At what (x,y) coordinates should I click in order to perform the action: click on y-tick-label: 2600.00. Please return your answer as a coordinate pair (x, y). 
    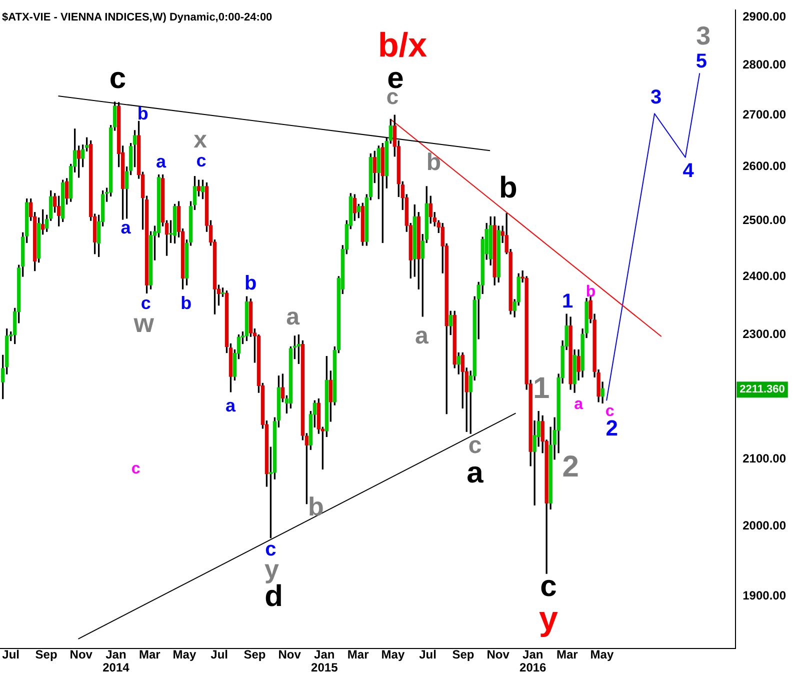
    Looking at the image, I should click on (764, 166).